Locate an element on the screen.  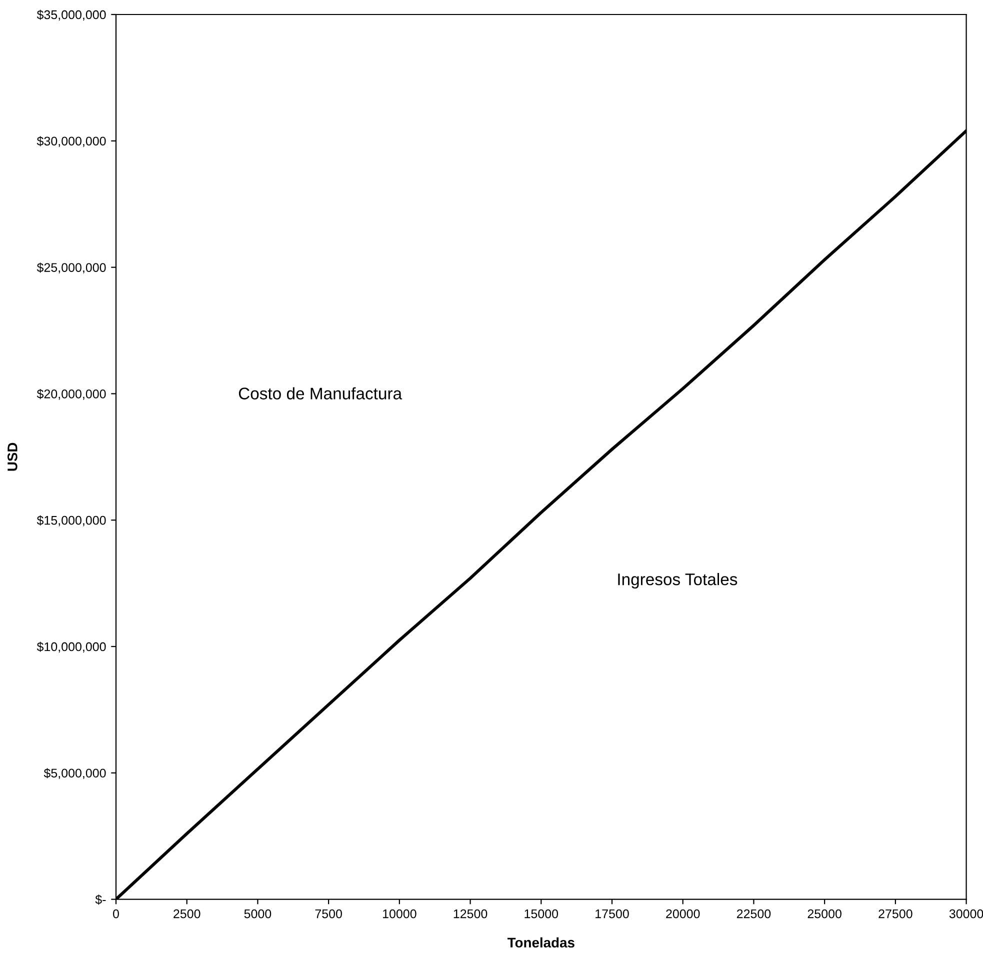
x-tick-label: 2500 is located at coordinates (187, 913).